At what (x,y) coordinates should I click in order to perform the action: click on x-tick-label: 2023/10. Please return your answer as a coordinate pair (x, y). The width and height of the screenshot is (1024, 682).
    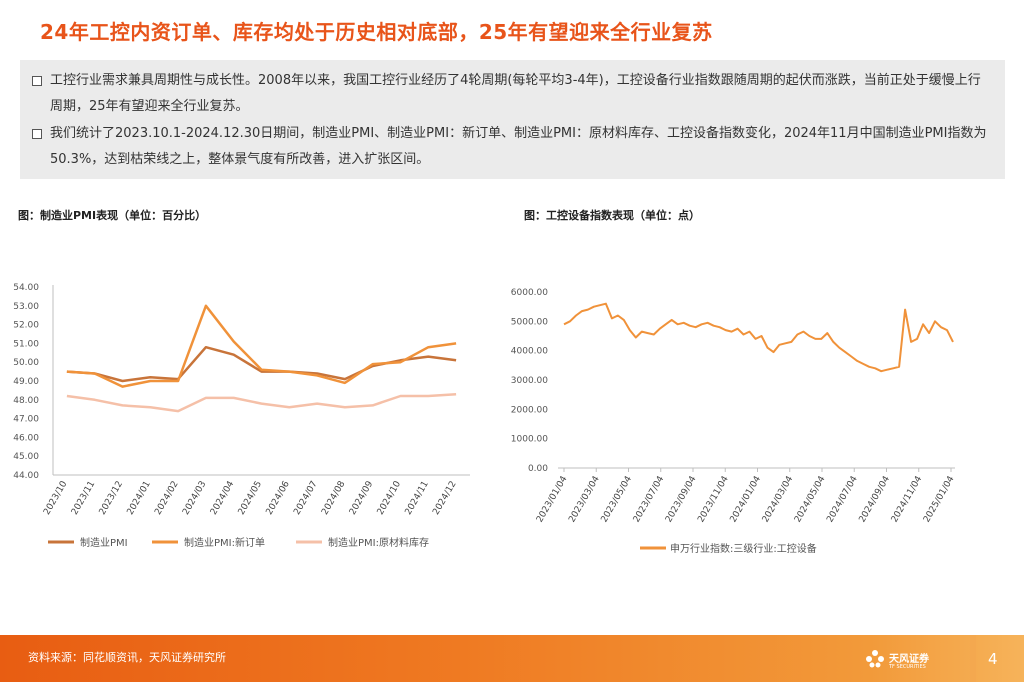
    Looking at the image, I should click on (55, 498).